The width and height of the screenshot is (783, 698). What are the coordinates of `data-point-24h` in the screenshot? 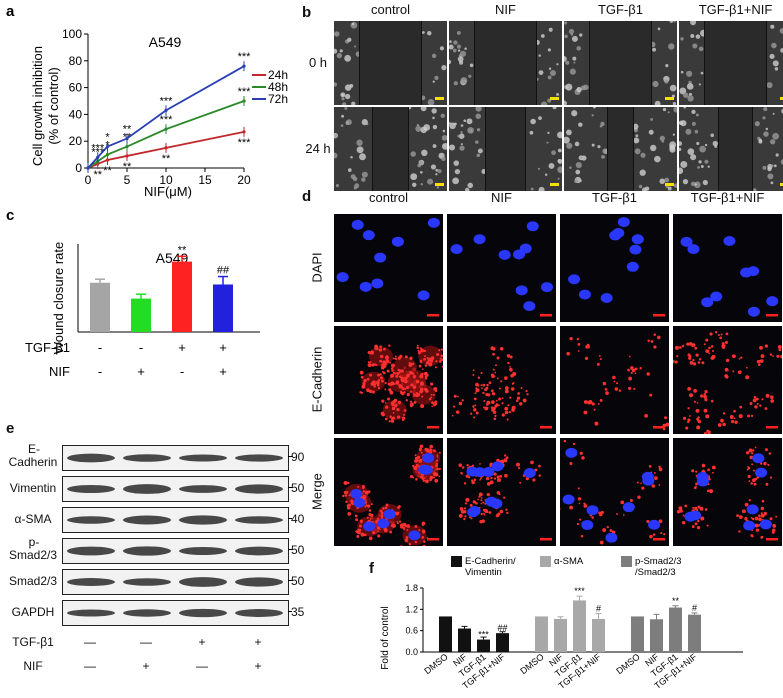 It's located at (127, 156).